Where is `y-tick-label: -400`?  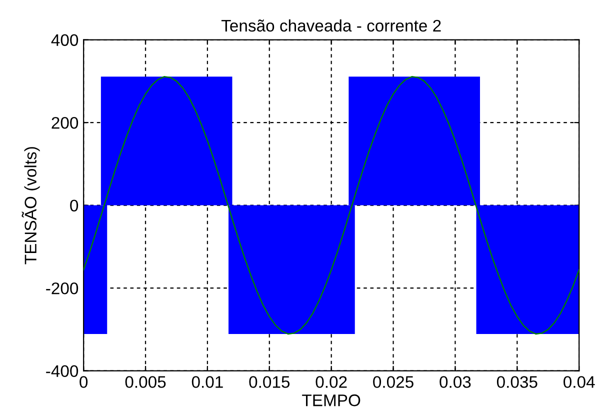 y-tick-label: -400 is located at coordinates (62, 371).